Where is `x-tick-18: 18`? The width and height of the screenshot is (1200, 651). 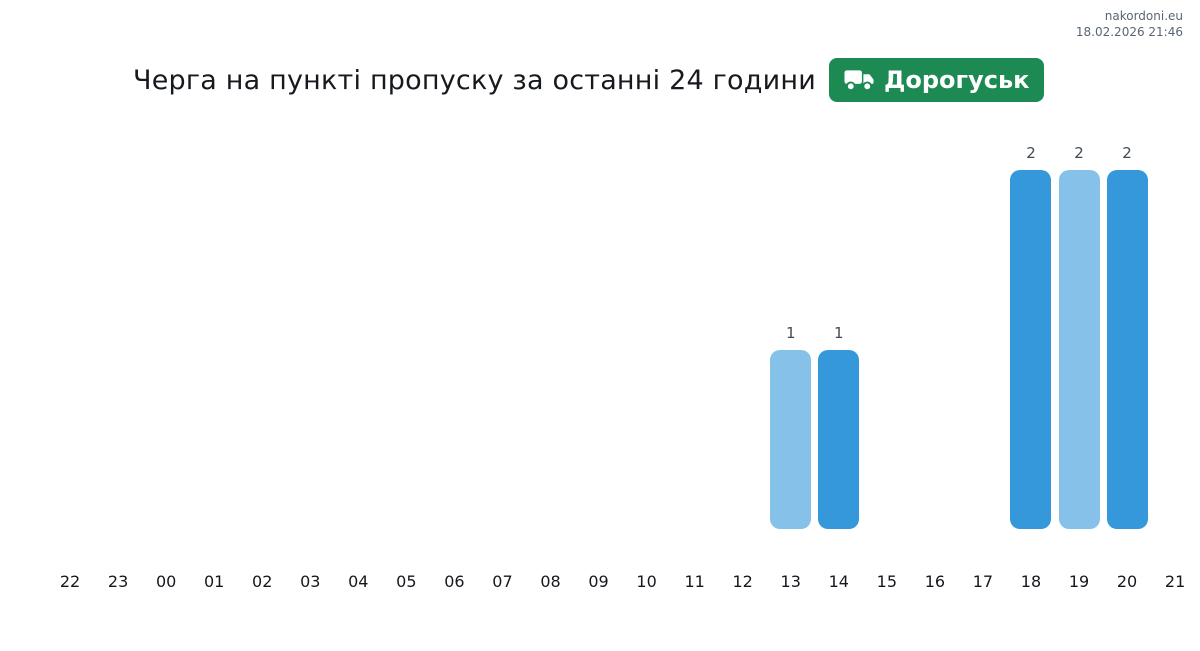
x-tick-18: 18 is located at coordinates (1031, 581).